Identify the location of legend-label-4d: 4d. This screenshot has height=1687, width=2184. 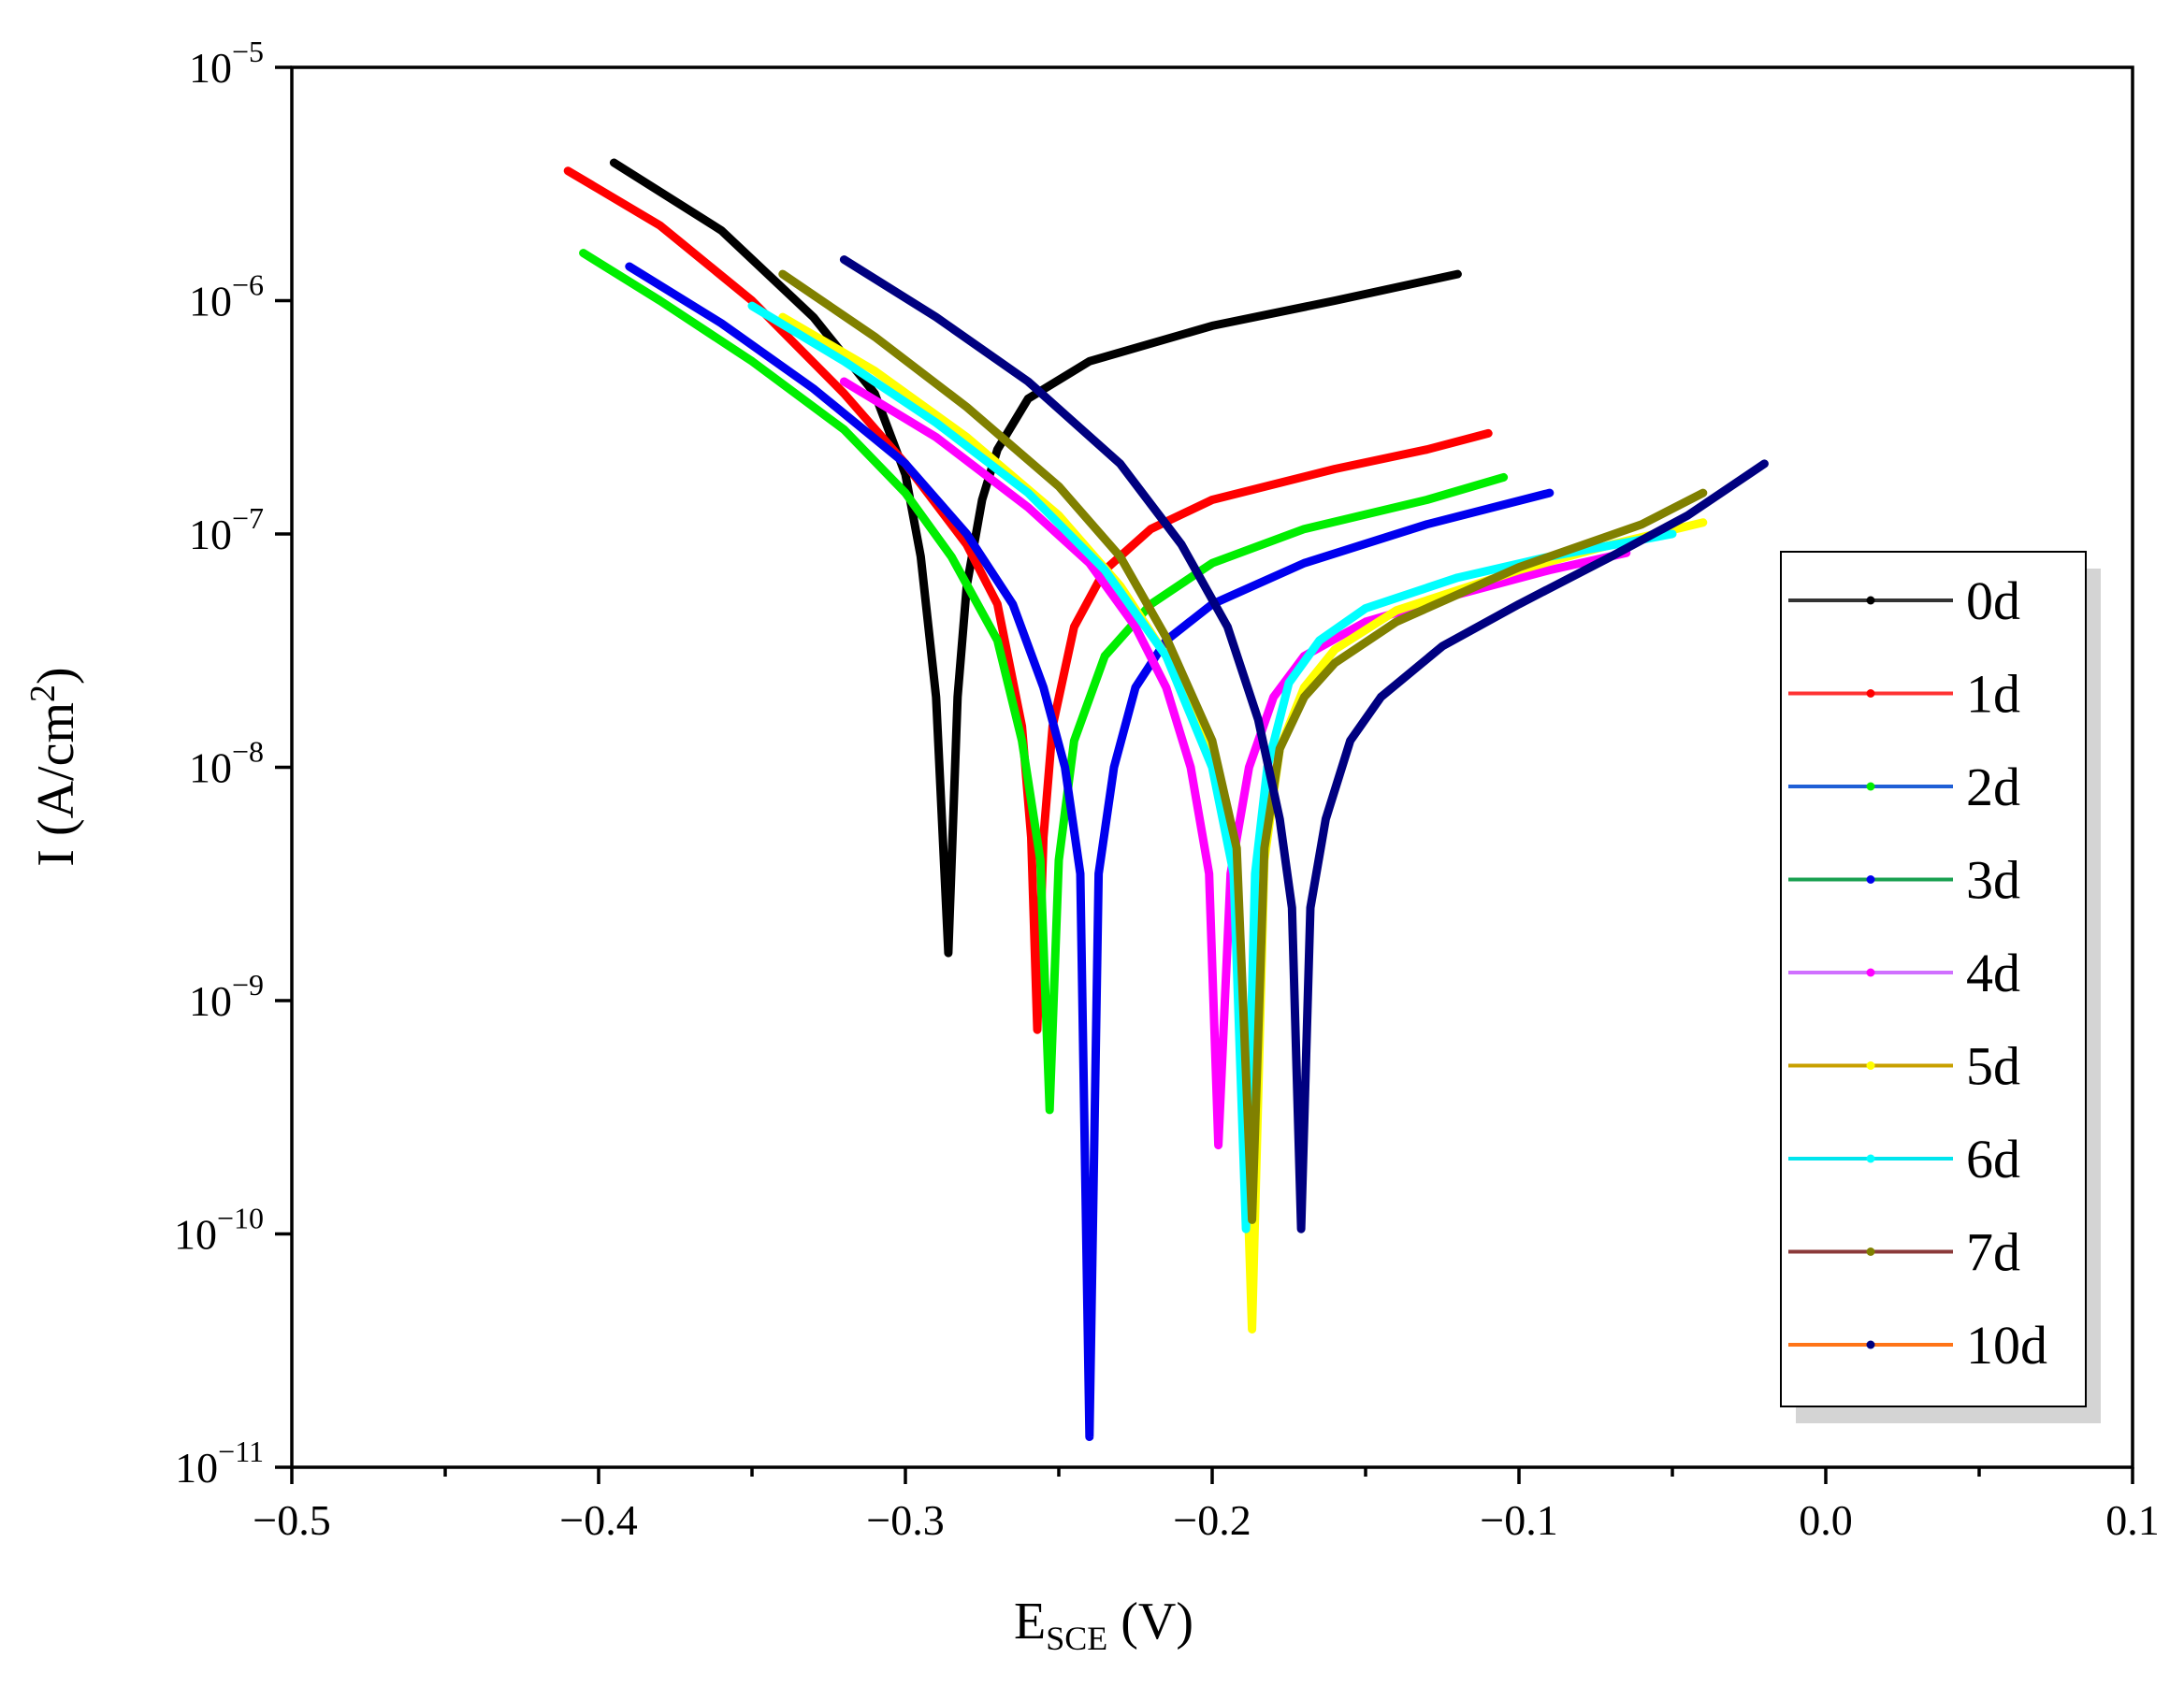
(1993, 973).